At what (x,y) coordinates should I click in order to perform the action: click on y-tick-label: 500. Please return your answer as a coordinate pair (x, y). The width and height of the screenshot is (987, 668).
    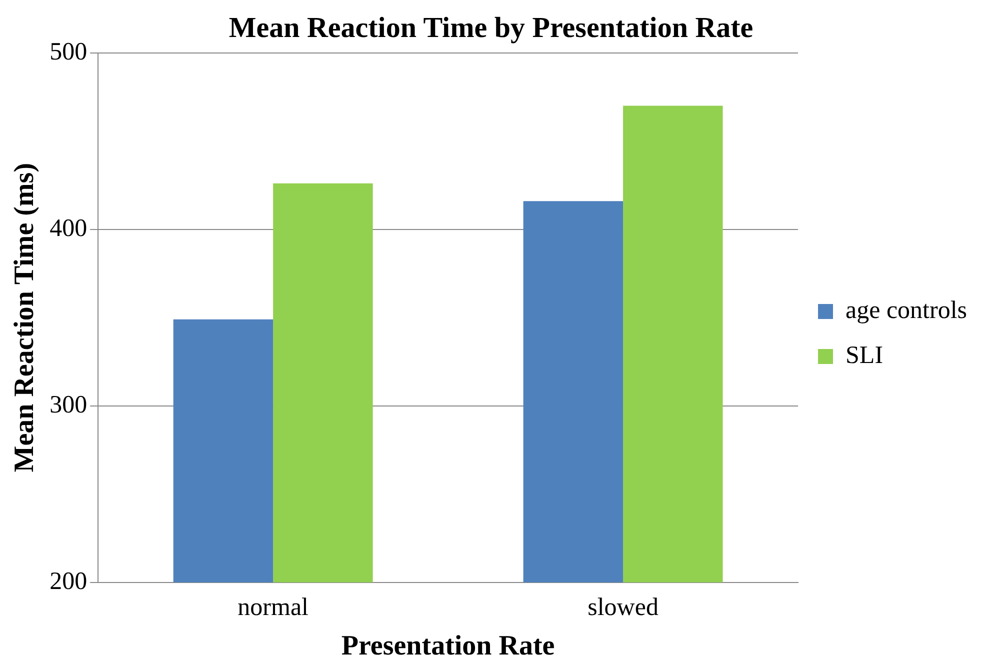
    Looking at the image, I should click on (69, 52).